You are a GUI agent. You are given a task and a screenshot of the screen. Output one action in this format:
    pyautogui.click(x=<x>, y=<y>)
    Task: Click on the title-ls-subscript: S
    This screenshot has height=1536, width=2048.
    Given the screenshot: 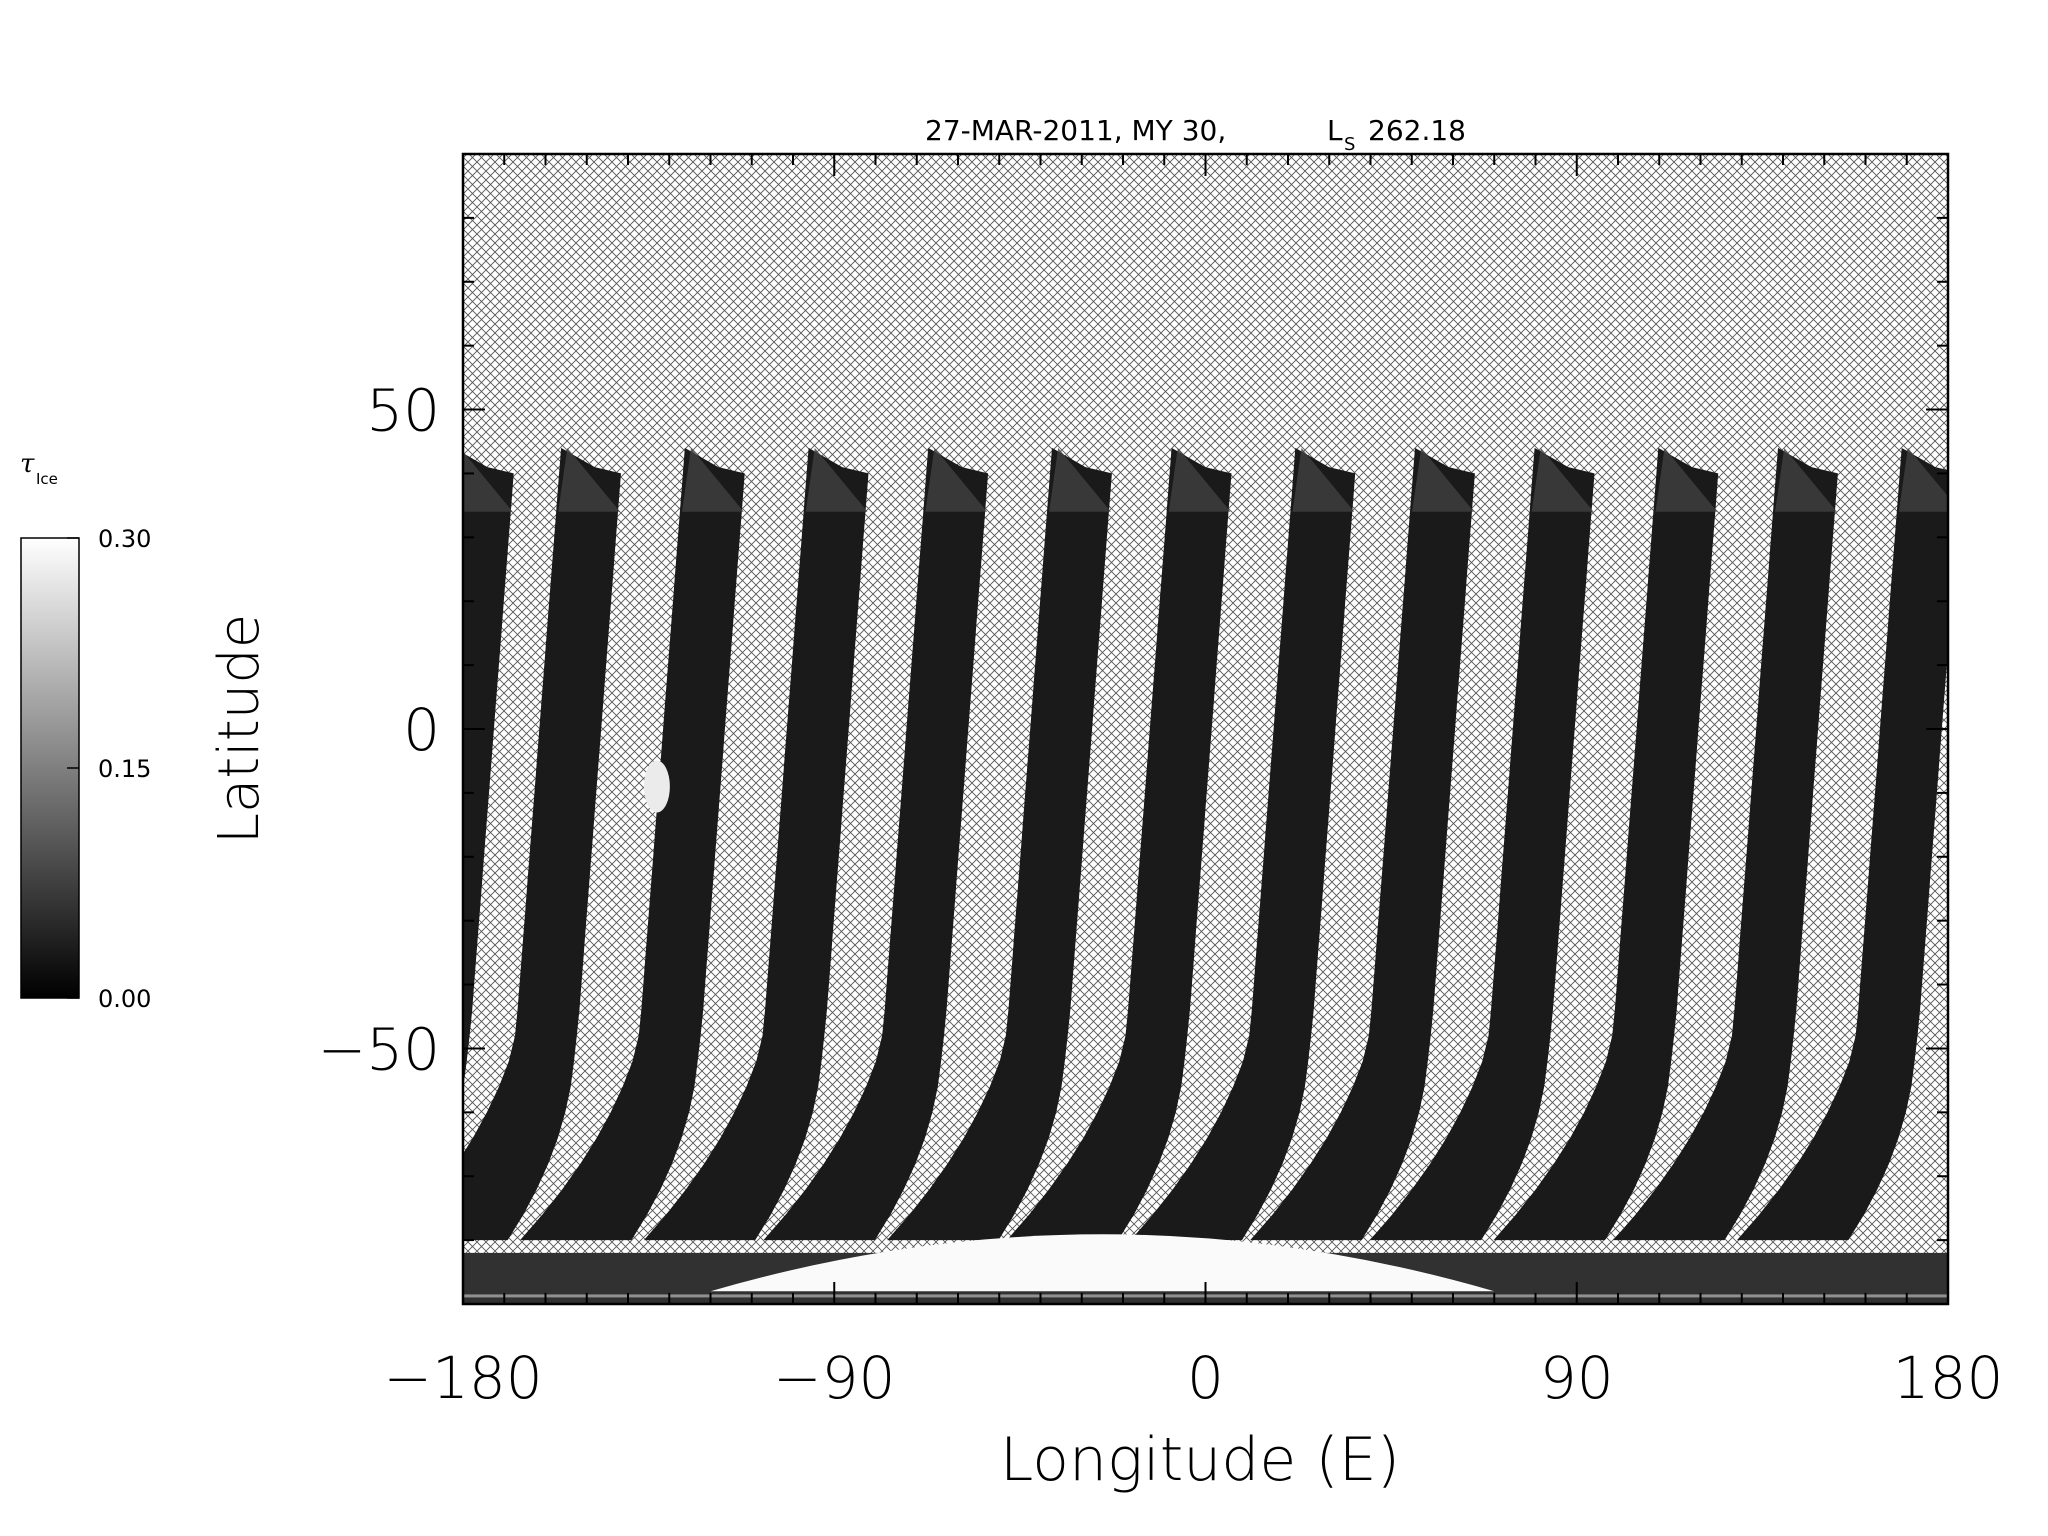 What is the action you would take?
    pyautogui.click(x=1349, y=144)
    